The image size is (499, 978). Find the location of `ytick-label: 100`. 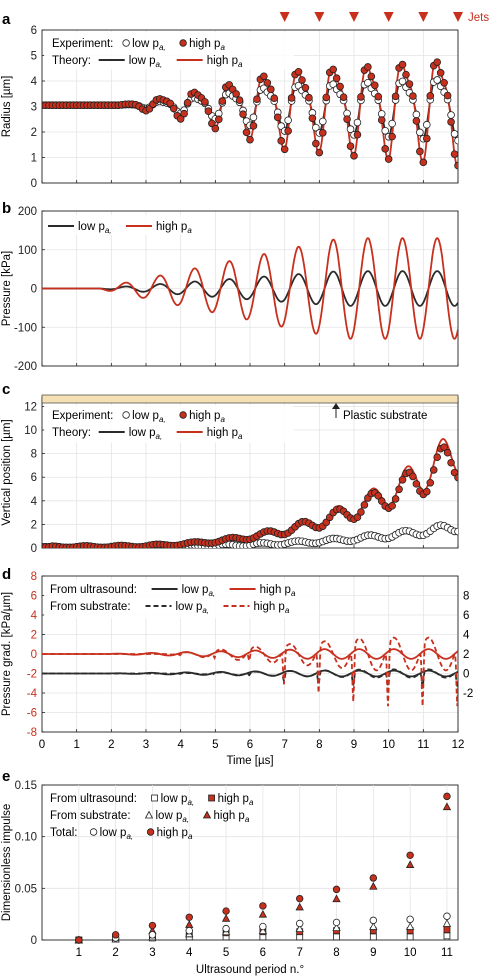

ytick-label: 100 is located at coordinates (27, 251).